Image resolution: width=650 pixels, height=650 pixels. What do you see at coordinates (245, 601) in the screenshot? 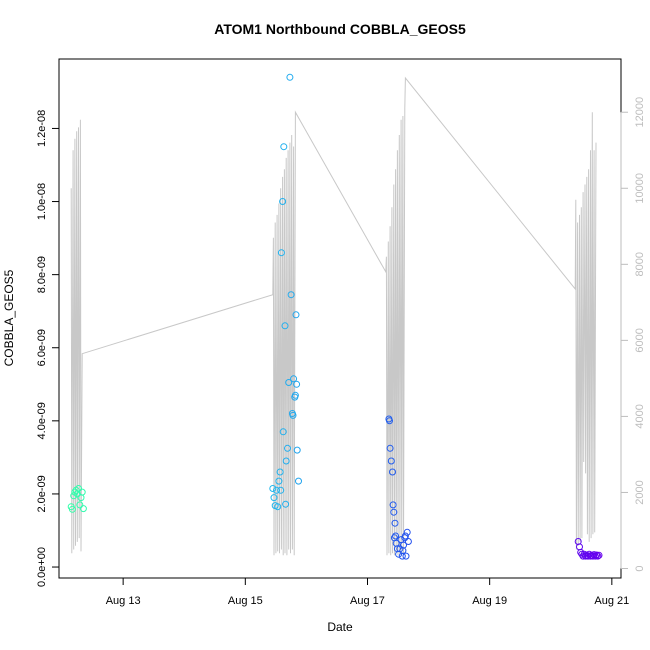
I see `x-tick-label: Aug 15` at bounding box center [245, 601].